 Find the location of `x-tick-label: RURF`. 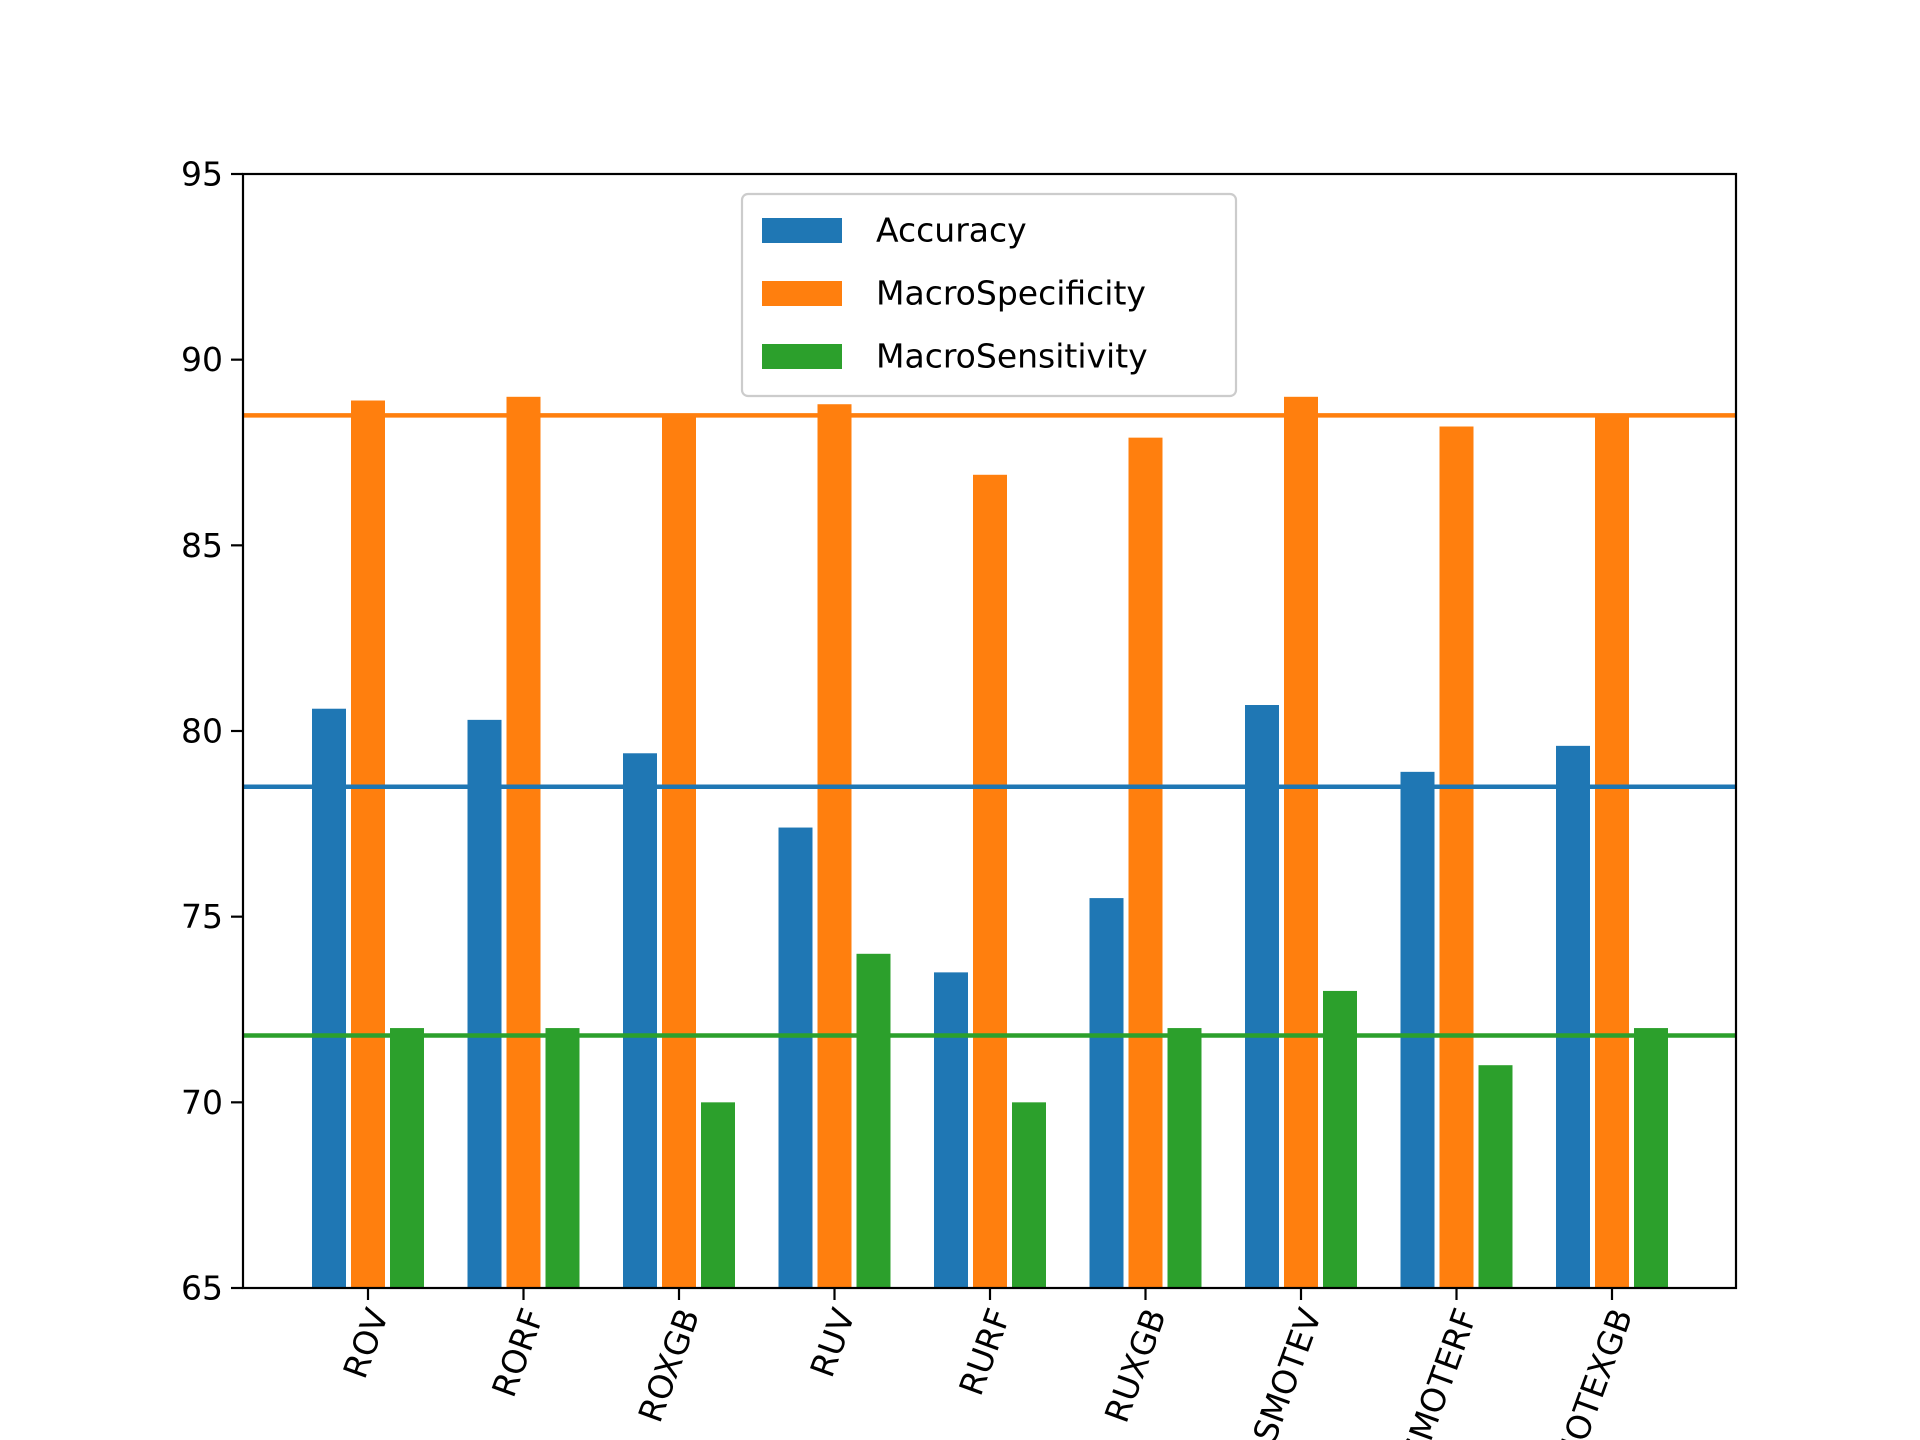

x-tick-label: RURF is located at coordinates (984, 1351).